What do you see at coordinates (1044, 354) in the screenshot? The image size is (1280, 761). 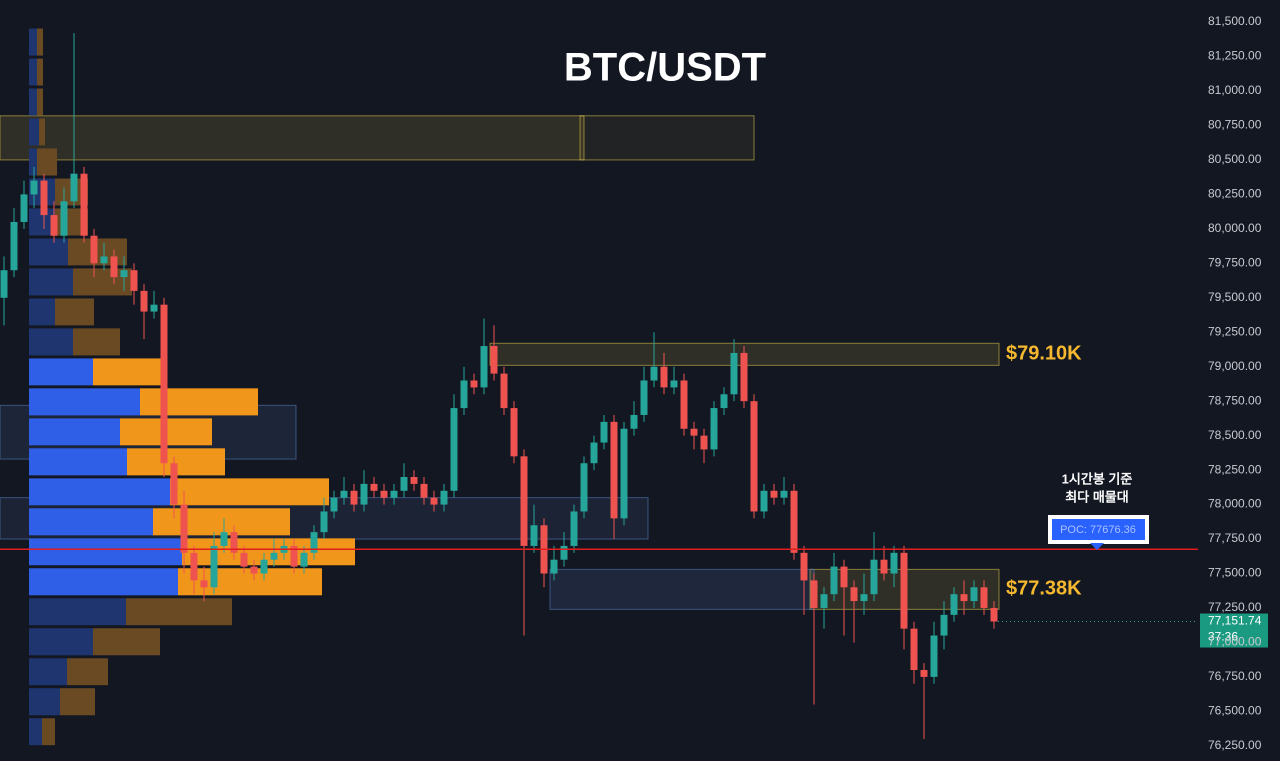 I see `zone-label: $79.10K` at bounding box center [1044, 354].